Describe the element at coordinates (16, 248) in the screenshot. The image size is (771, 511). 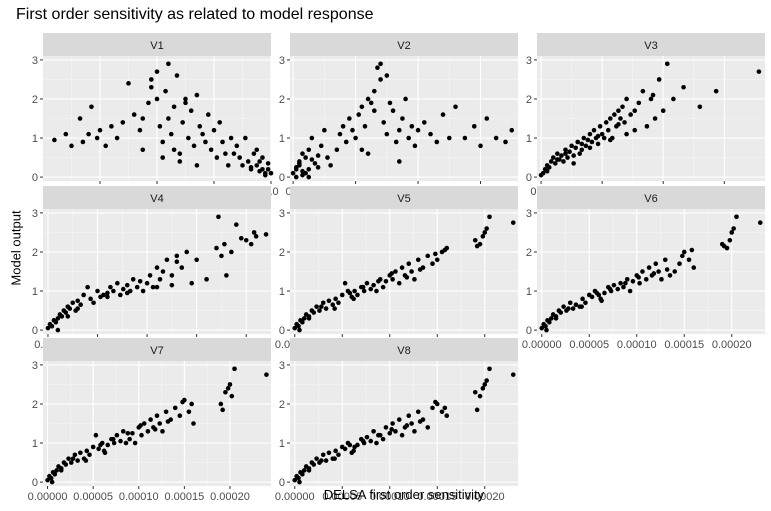
I see `y-axis-label: Model output` at that location.